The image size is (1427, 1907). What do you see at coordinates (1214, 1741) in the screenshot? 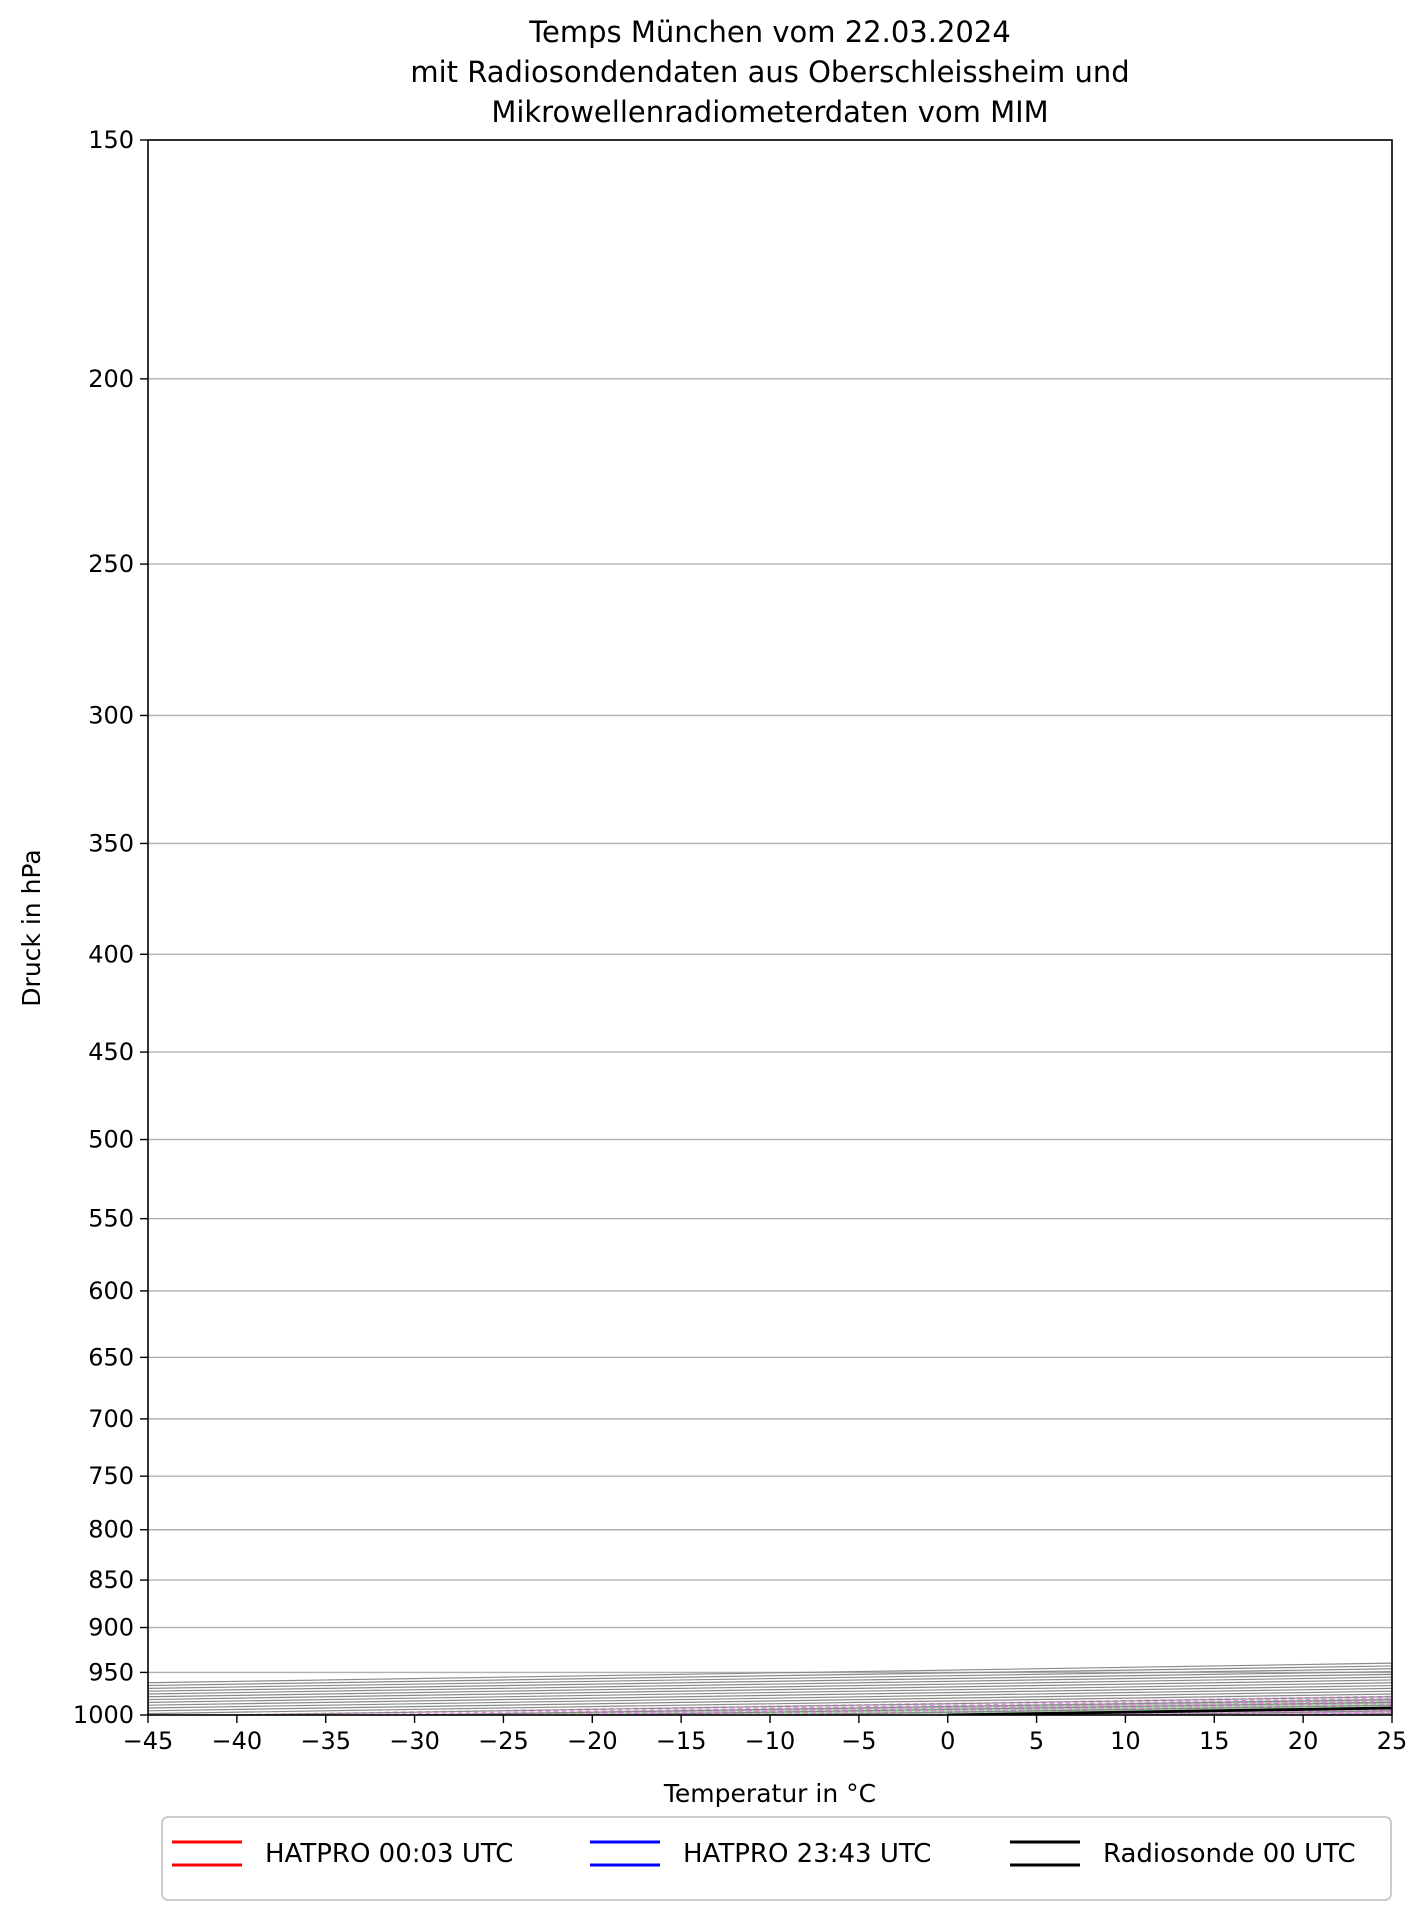
I see `x-tick-label: 15` at bounding box center [1214, 1741].